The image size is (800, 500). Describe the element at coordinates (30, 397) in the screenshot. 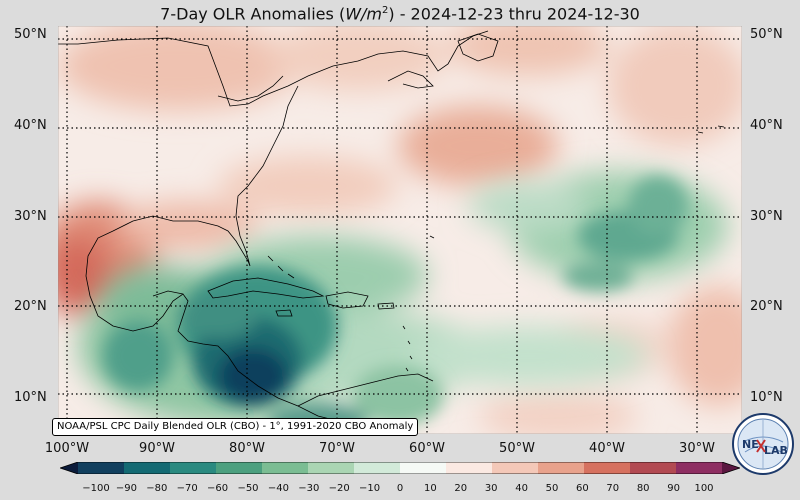

I see `lat-label-10n-left: 10°N` at that location.